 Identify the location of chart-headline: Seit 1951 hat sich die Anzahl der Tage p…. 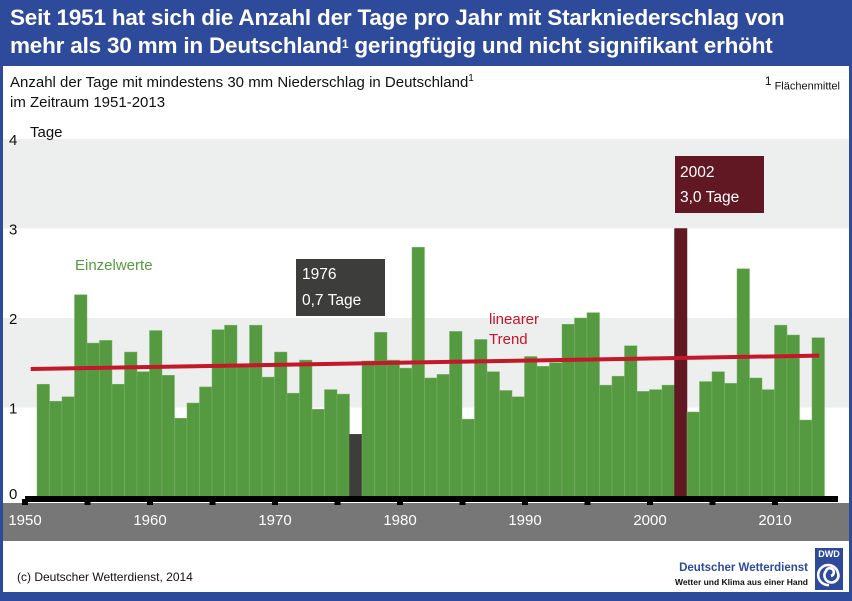
(430, 32).